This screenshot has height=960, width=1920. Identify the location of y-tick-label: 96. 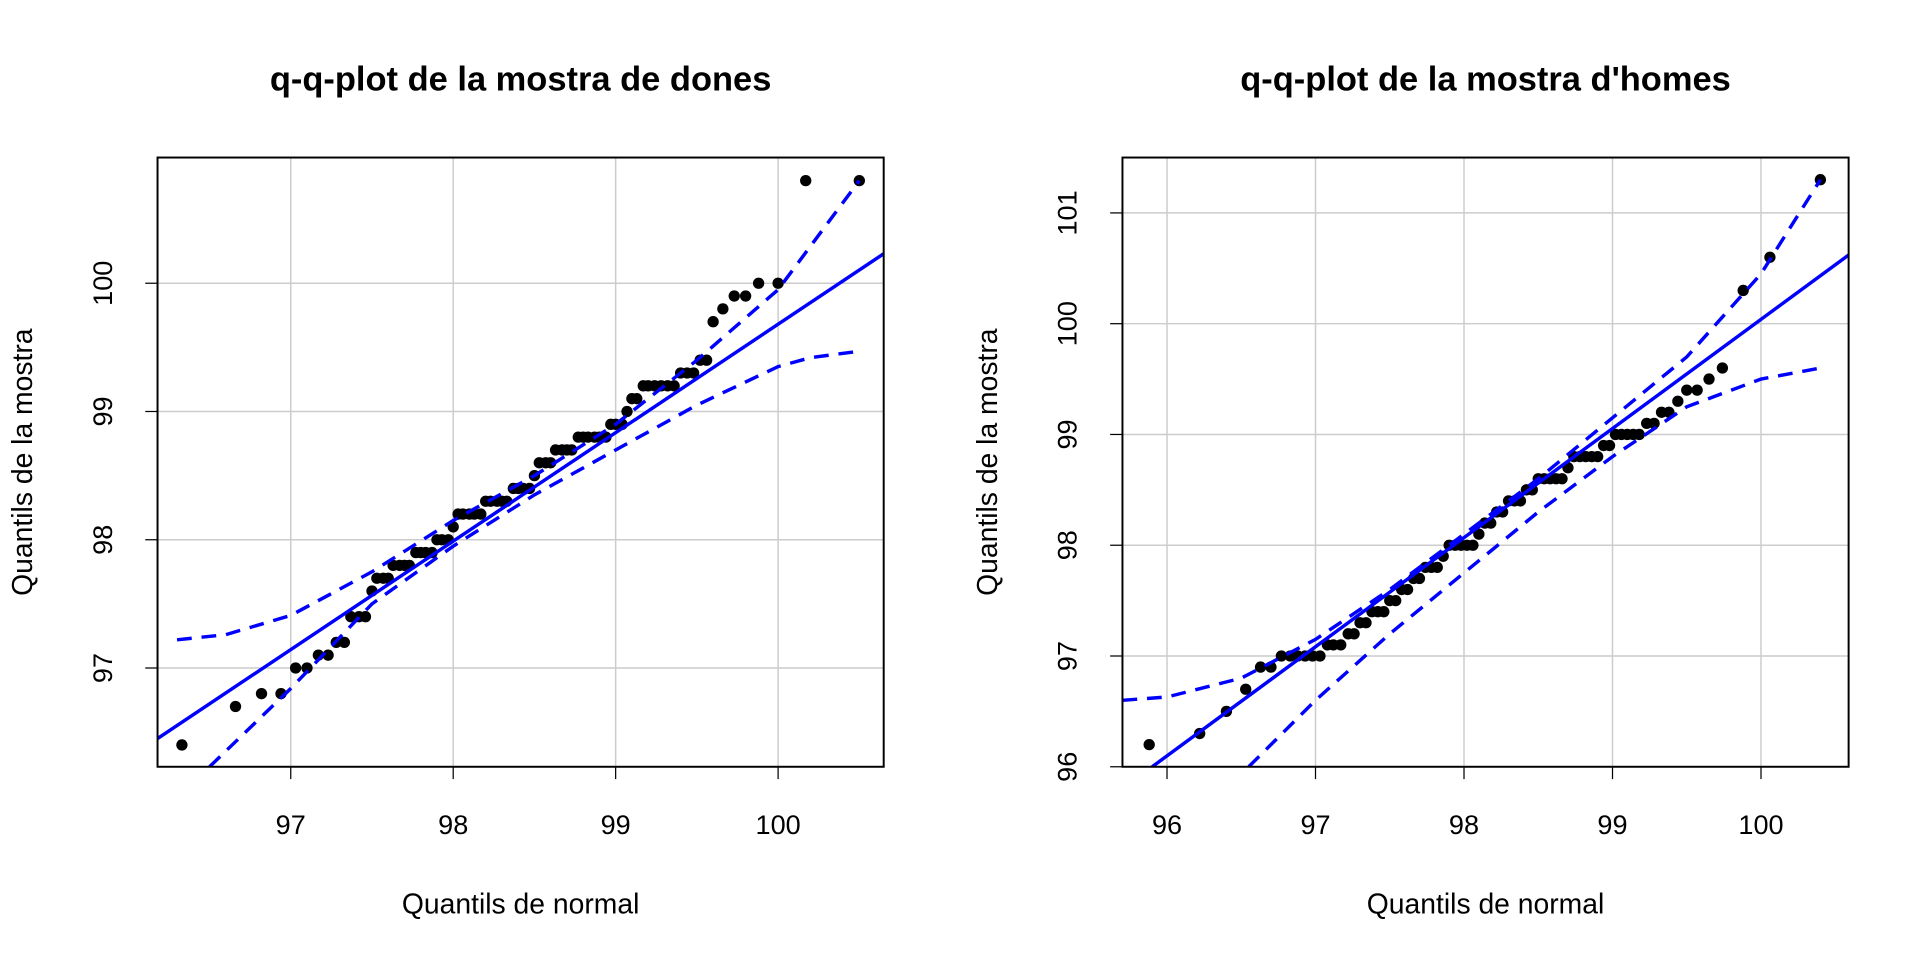
(1067, 767).